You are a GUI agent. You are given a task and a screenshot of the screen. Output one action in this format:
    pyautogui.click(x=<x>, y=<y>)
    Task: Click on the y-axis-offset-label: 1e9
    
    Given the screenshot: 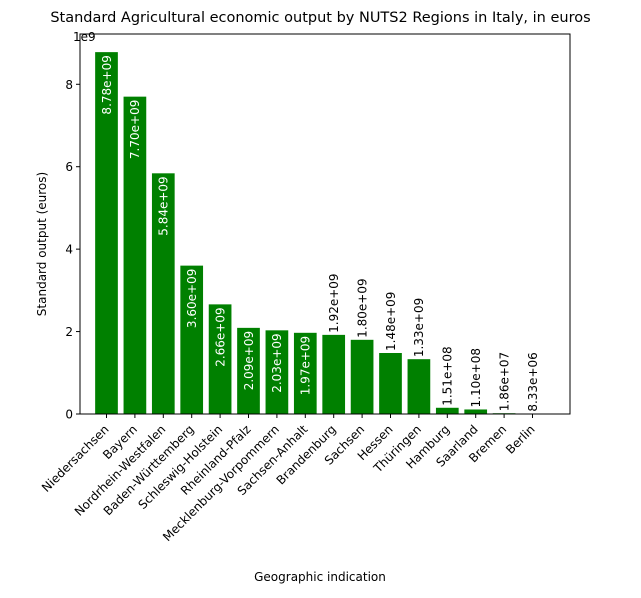 What is the action you would take?
    pyautogui.click(x=84, y=37)
    